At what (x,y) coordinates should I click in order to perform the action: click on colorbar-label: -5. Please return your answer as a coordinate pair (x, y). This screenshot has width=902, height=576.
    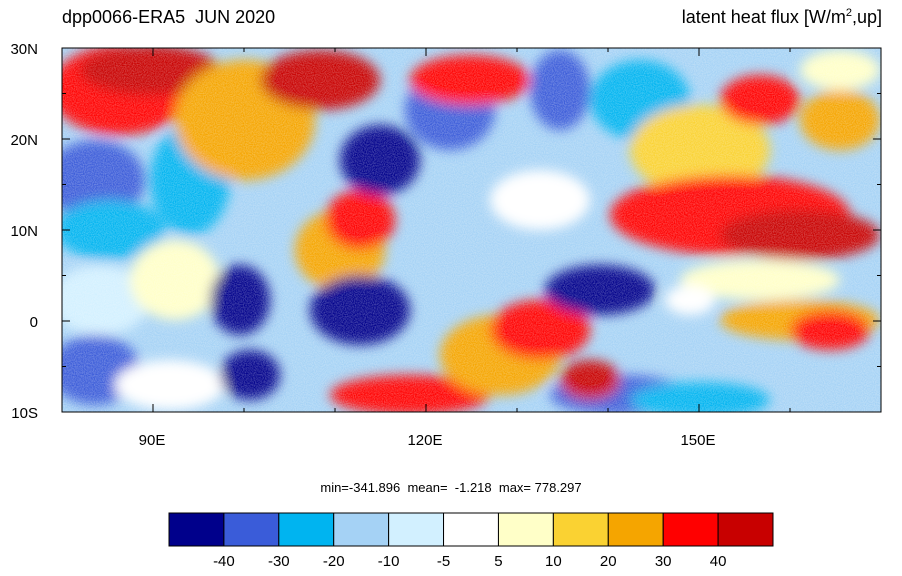
    Looking at the image, I should click on (443, 561).